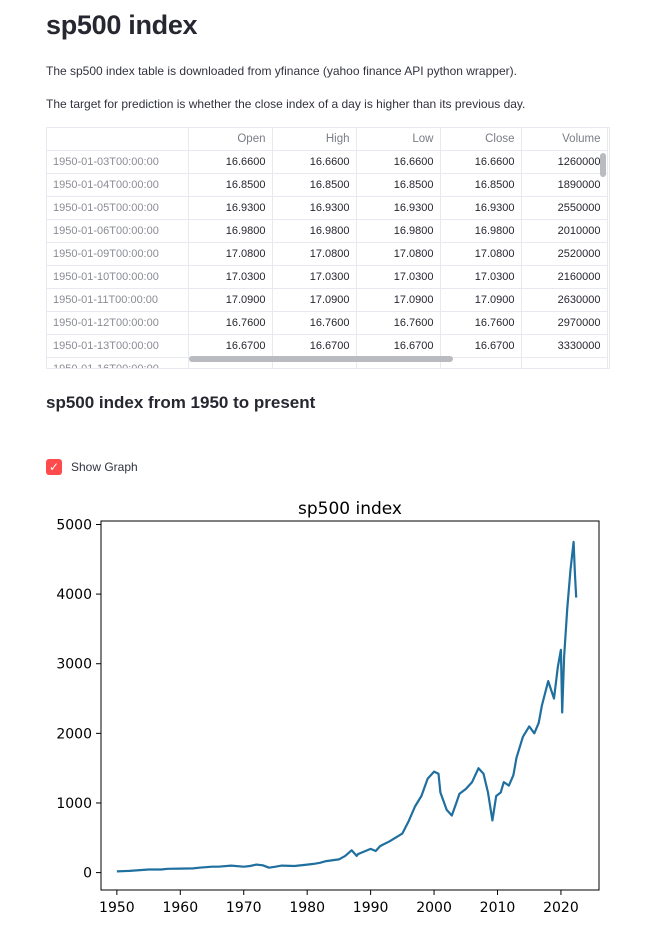  Describe the element at coordinates (398, 162) in the screenshot. I see `cell-low: 16.6600` at that location.